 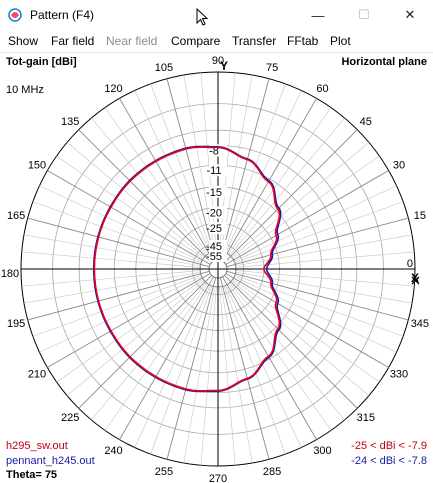 What do you see at coordinates (322, 451) in the screenshot?
I see `angle-tick-label: 300` at bounding box center [322, 451].